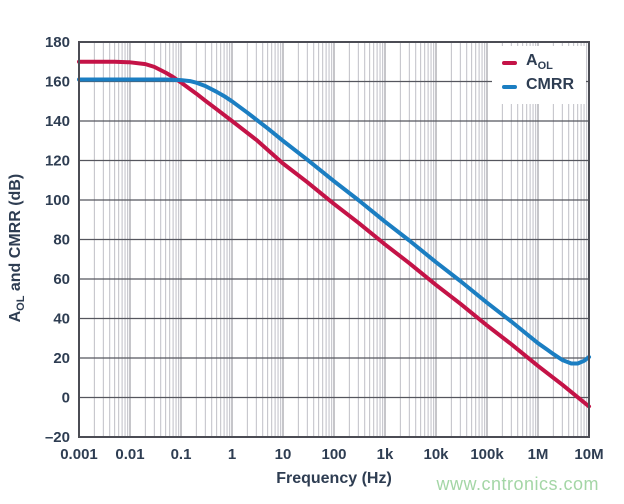 Image resolution: width=624 pixels, height=504 pixels. What do you see at coordinates (57, 42) in the screenshot?
I see `y-tick-label: 180` at bounding box center [57, 42].